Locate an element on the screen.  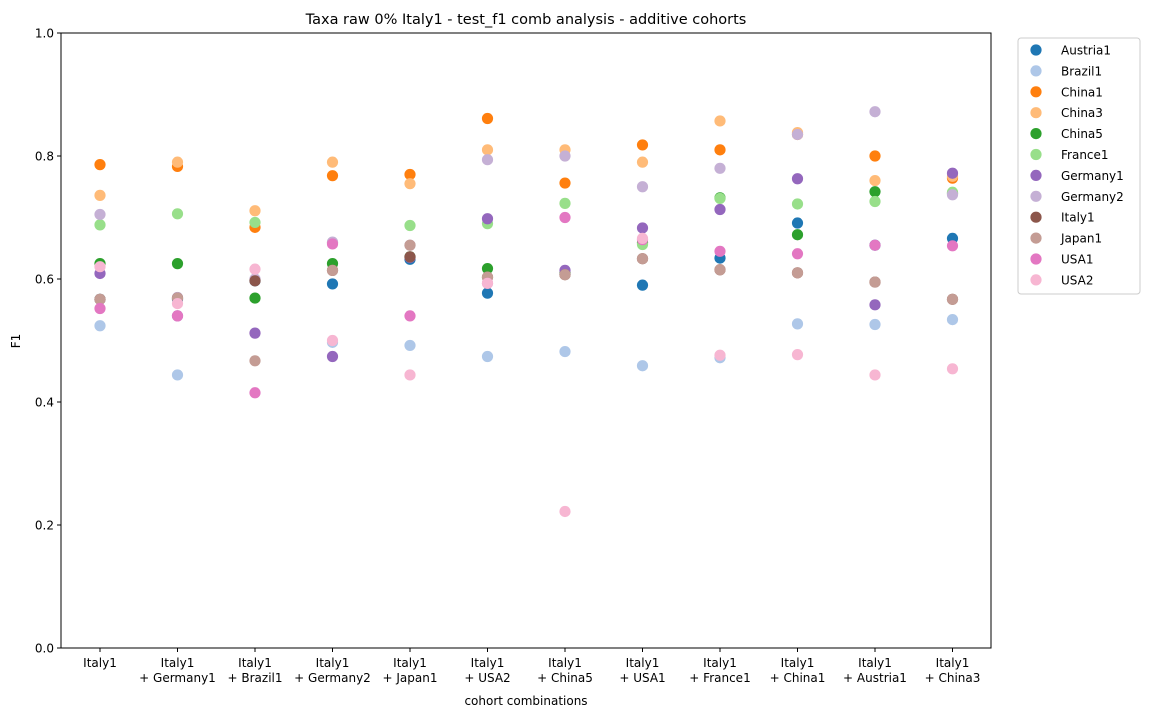
x-tick-label: + China3 is located at coordinates (953, 678).